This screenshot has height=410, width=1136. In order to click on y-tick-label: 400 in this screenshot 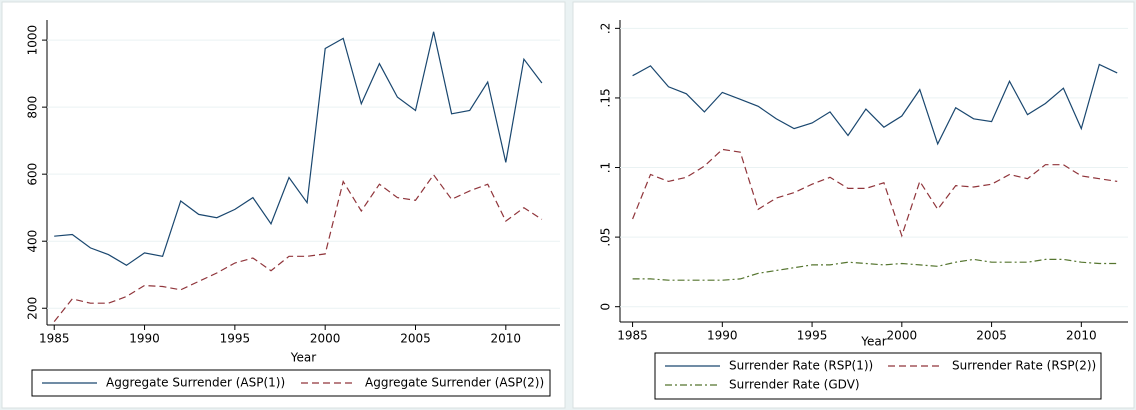, I will do `click(33, 241)`.